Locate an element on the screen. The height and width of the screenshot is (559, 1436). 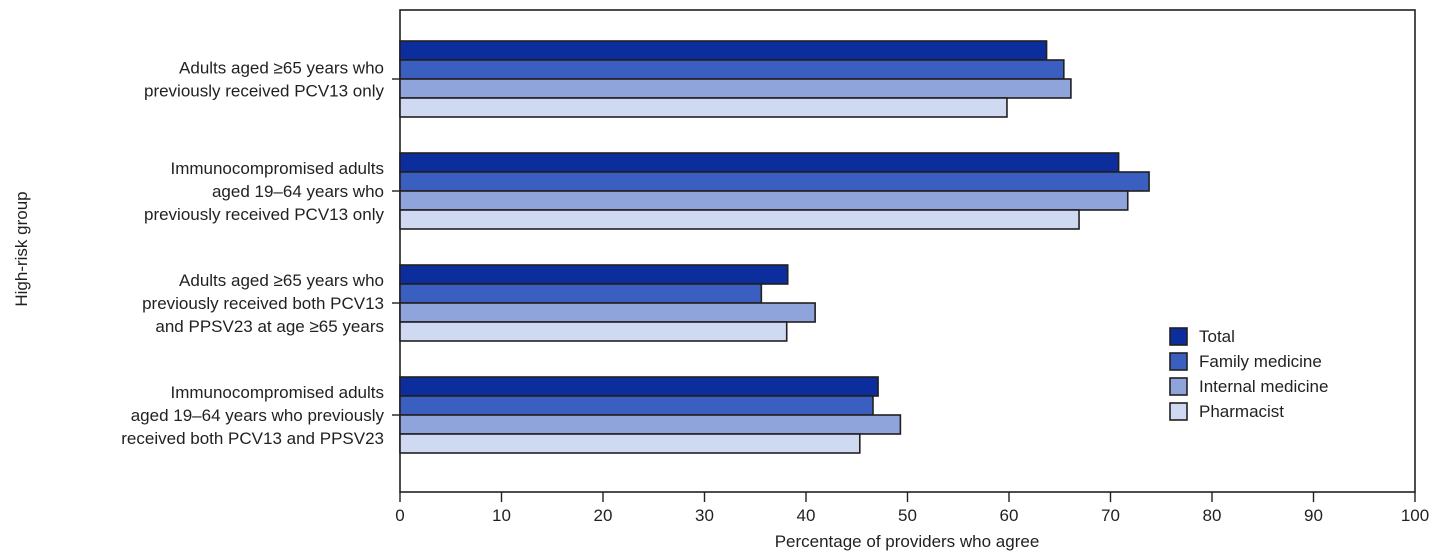
x-axis: 0 10 20 30 40 50 60 70 80 90 100 is located at coordinates (912, 508).